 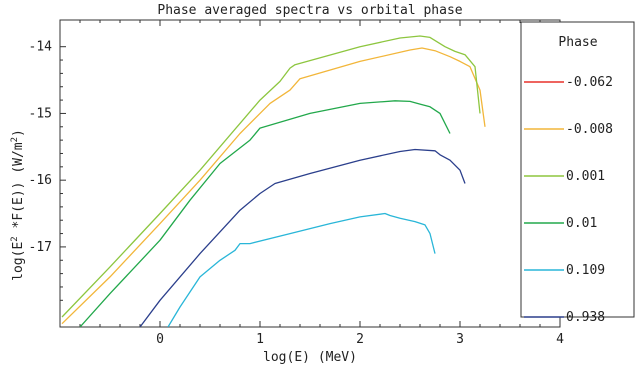 I want to click on x-tick-label: 2, so click(x=360, y=339).